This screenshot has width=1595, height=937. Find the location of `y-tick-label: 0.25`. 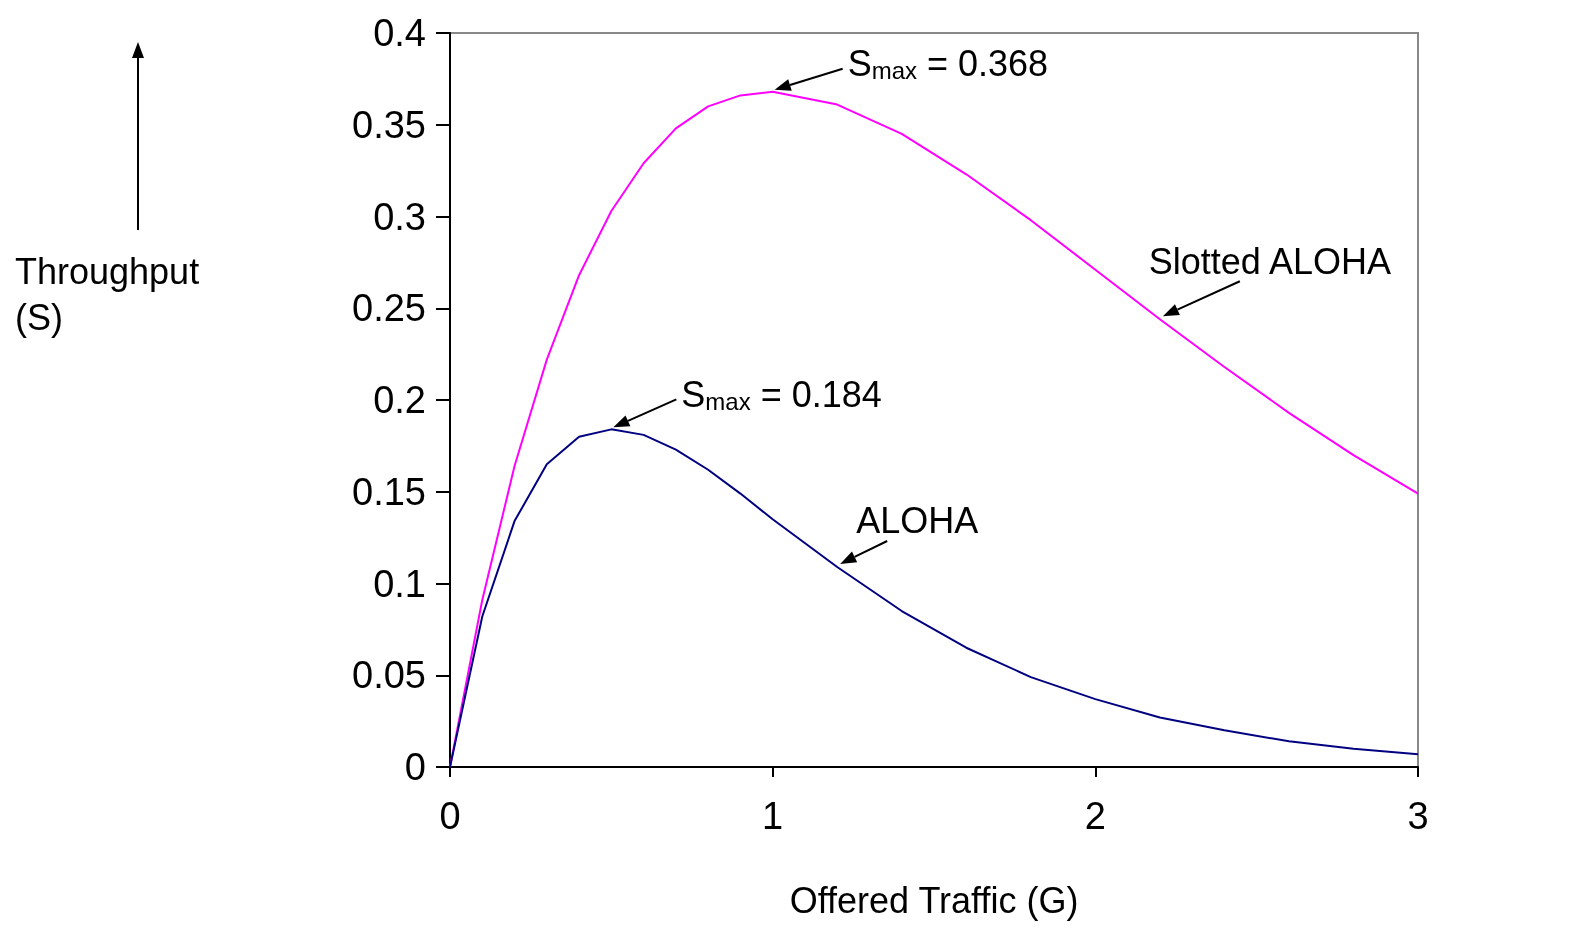

y-tick-label: 0.25 is located at coordinates (389, 308).